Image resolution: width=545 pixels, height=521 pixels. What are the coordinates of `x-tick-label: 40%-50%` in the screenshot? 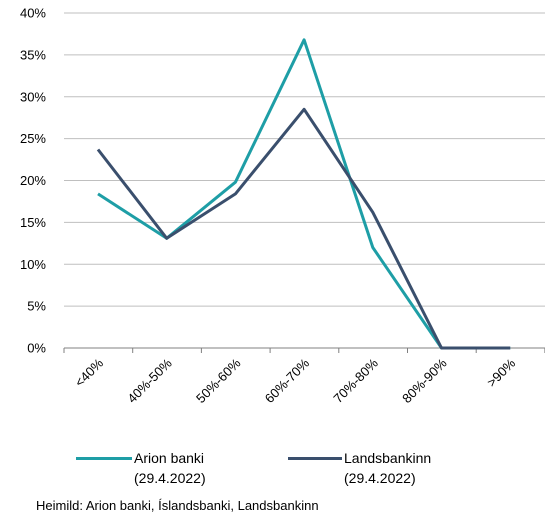 It's located at (149, 380).